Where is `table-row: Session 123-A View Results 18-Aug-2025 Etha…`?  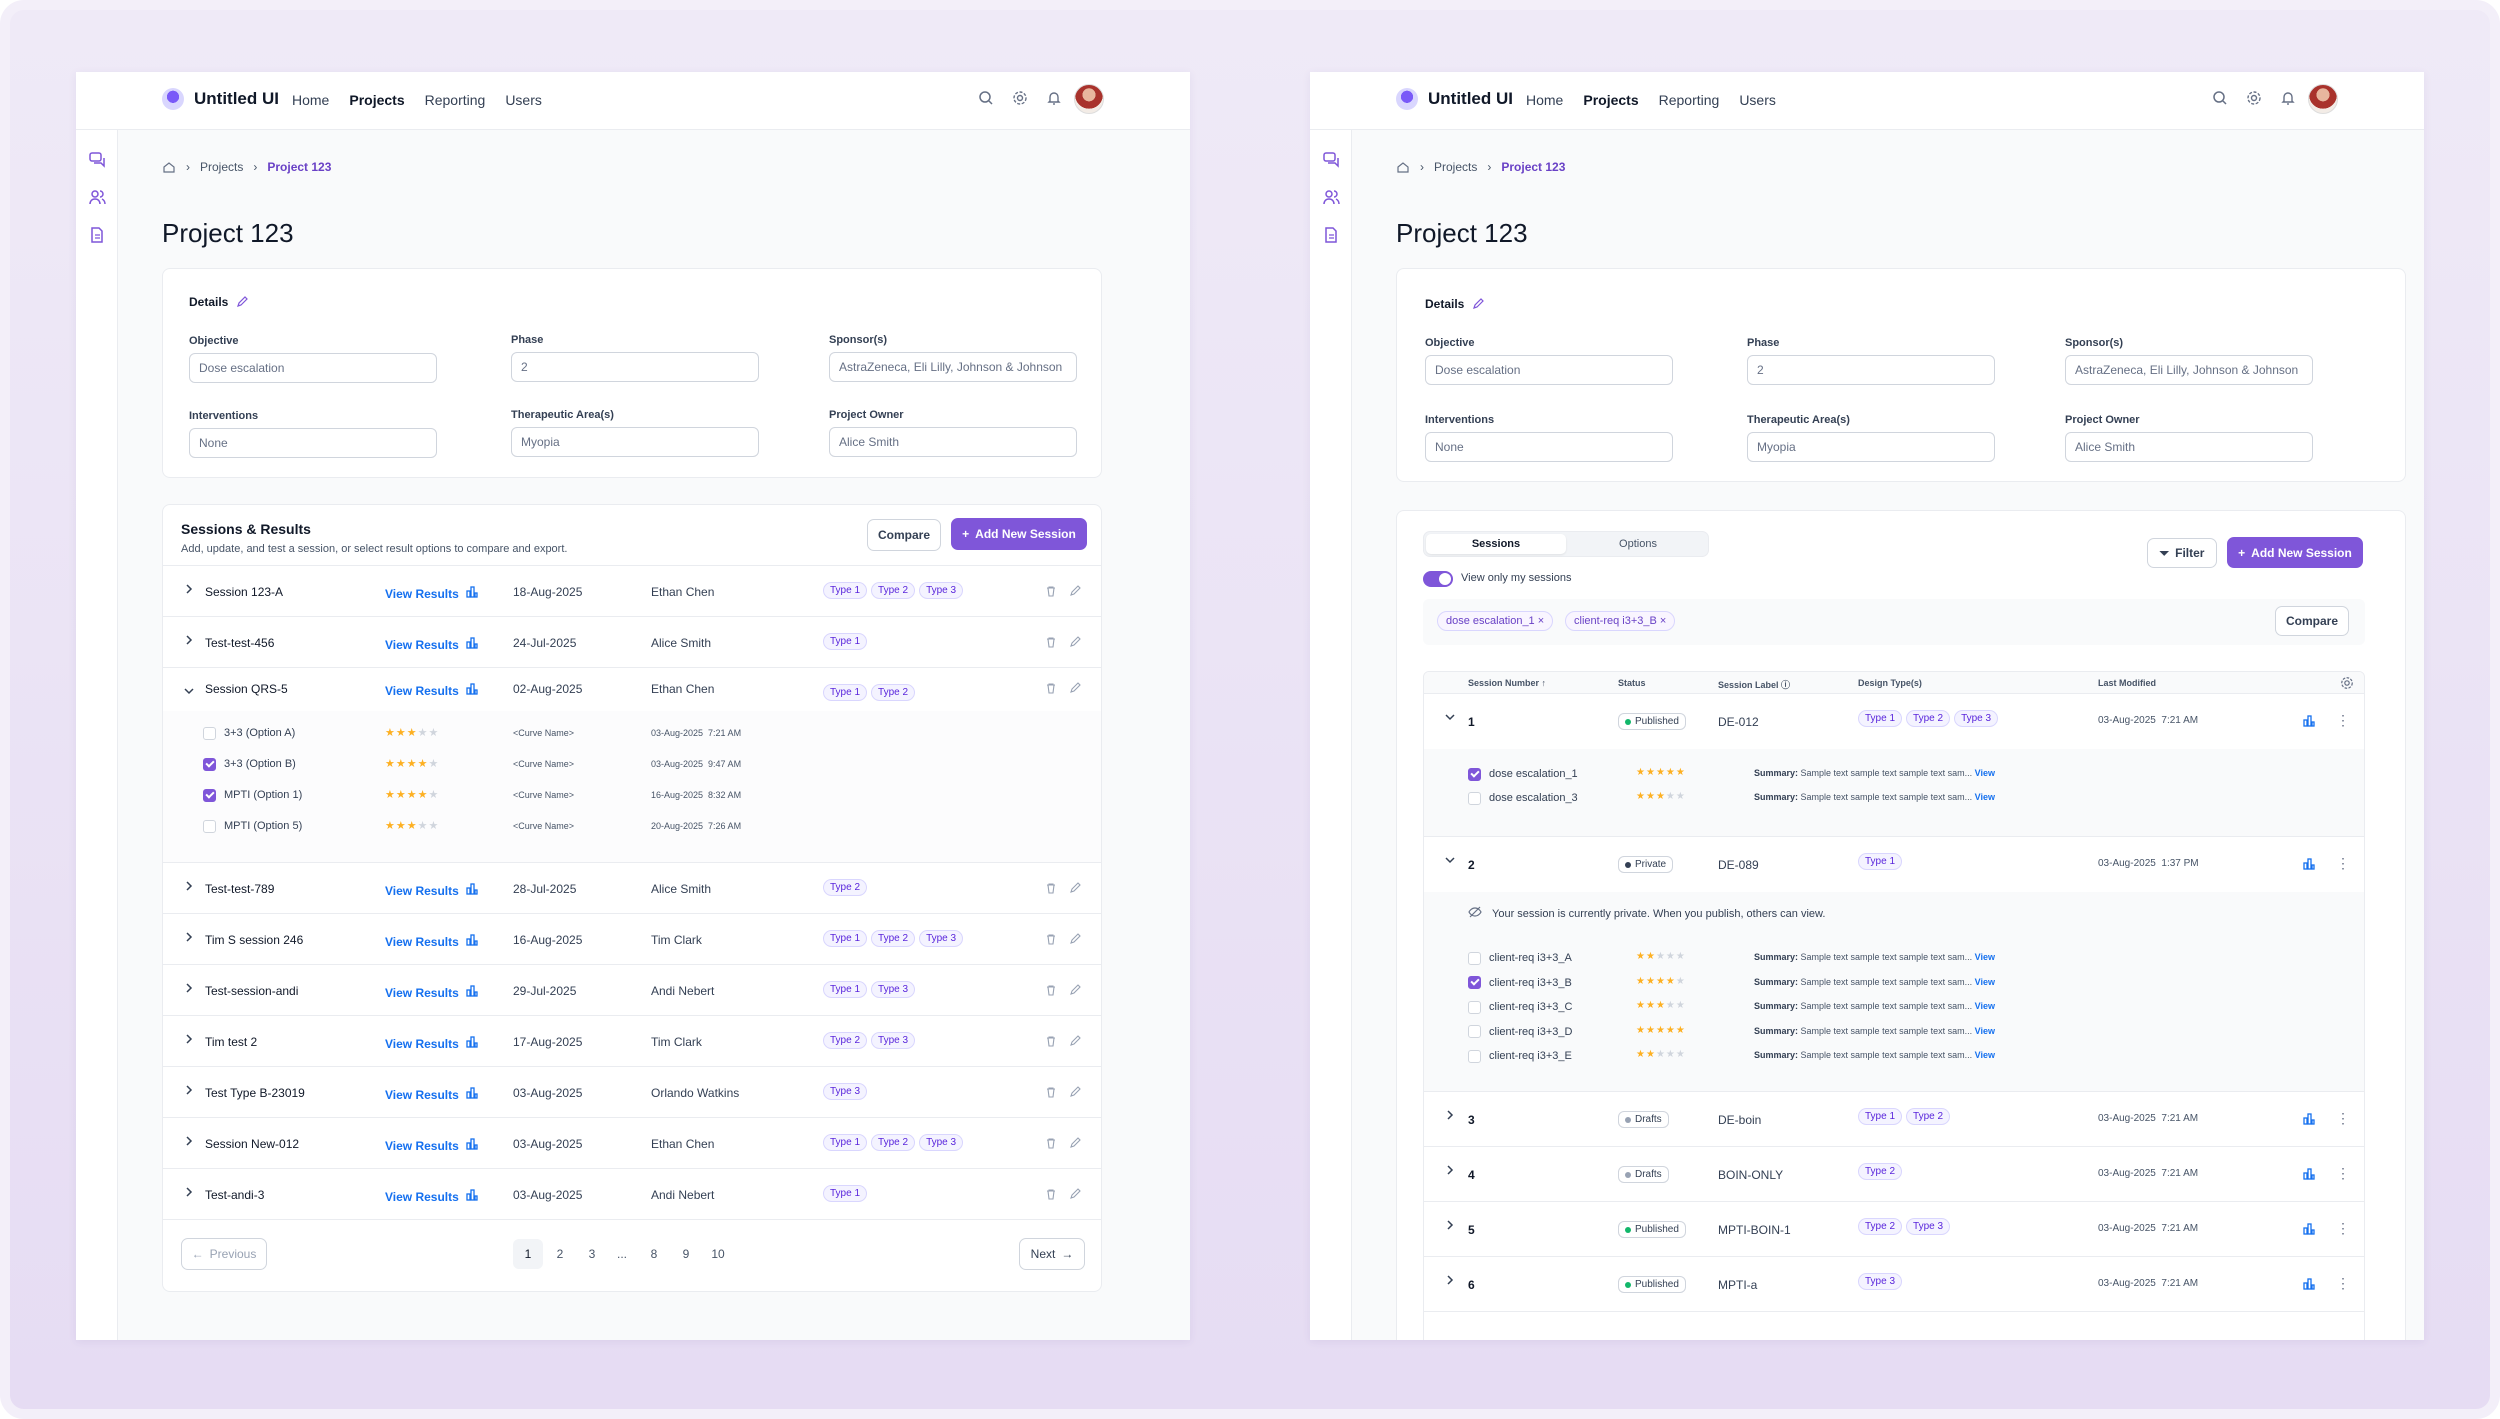
table-row: Session 123-A View Results 18-Aug-2025 Etha… is located at coordinates (632, 591).